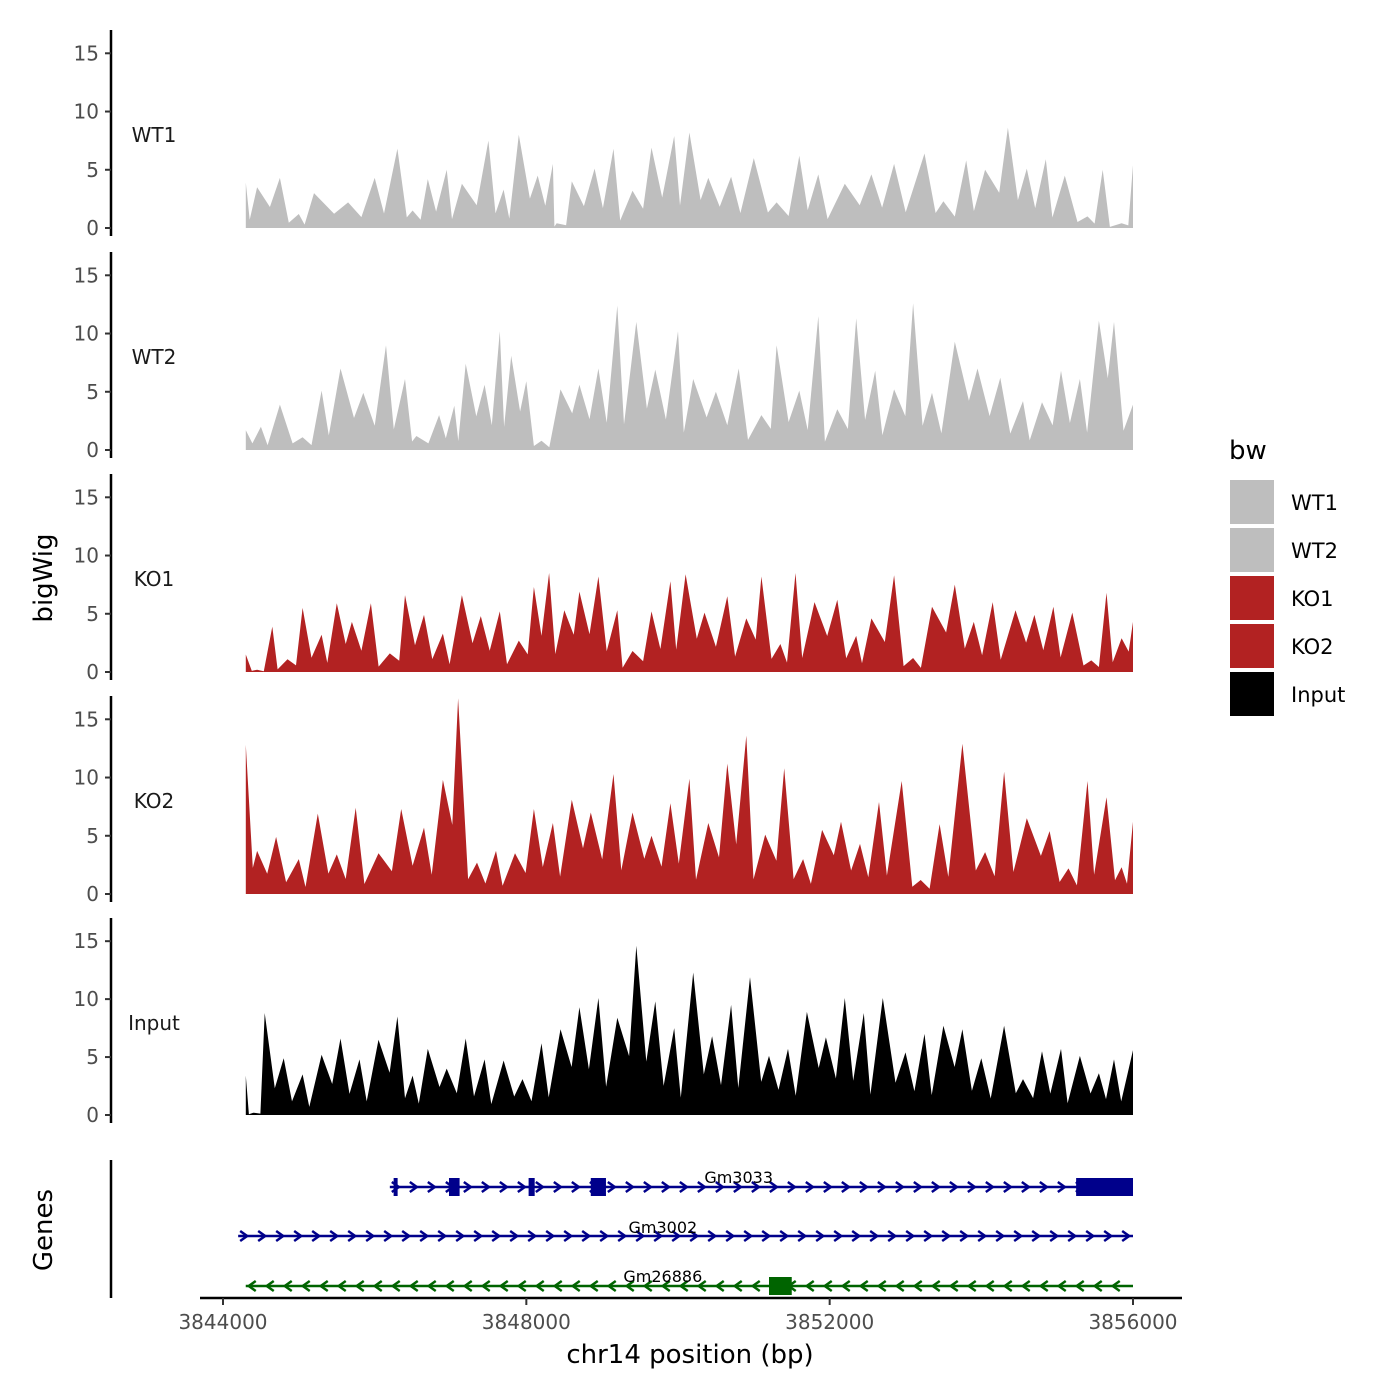  I want to click on track-label-ko1: KO1, so click(154, 579).